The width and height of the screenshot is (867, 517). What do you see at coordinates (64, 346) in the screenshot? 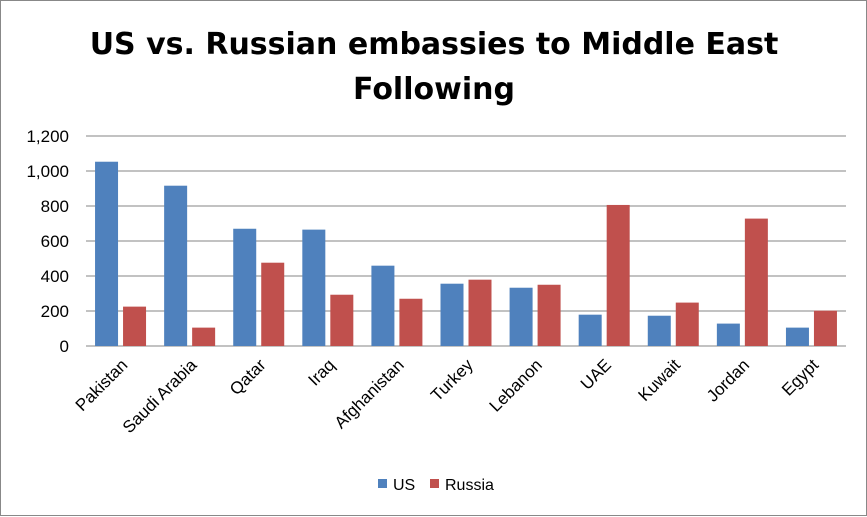
I see `y-tick-label: 0` at bounding box center [64, 346].